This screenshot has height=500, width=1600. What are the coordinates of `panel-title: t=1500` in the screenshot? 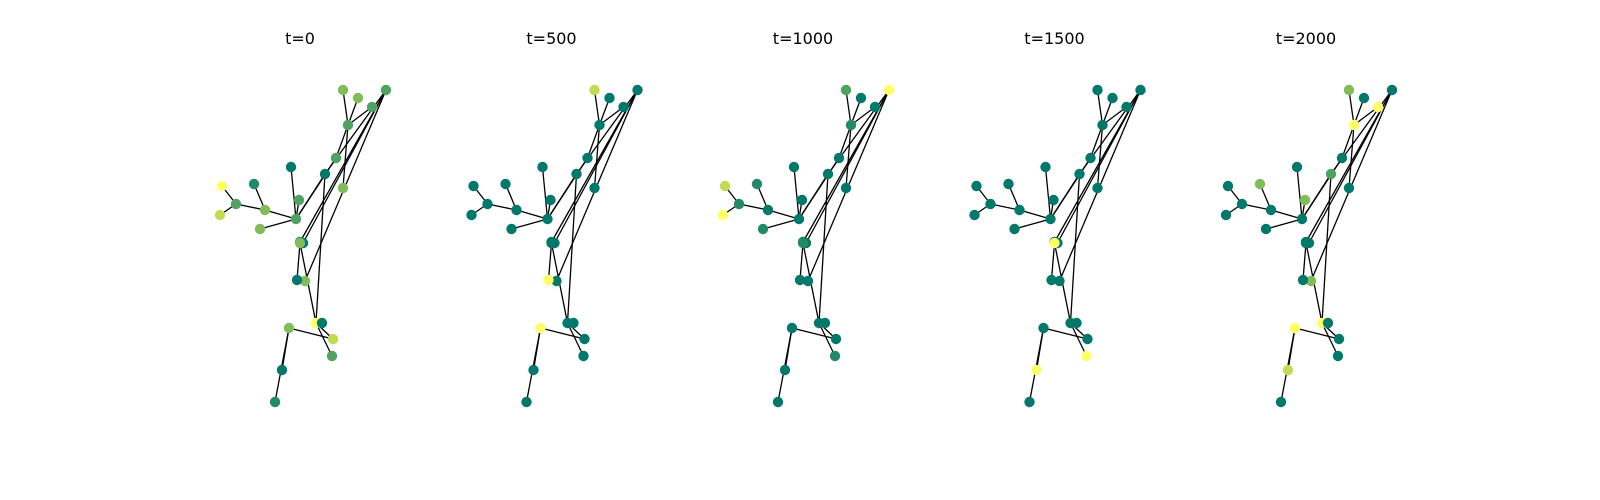 It's located at (1054, 38).